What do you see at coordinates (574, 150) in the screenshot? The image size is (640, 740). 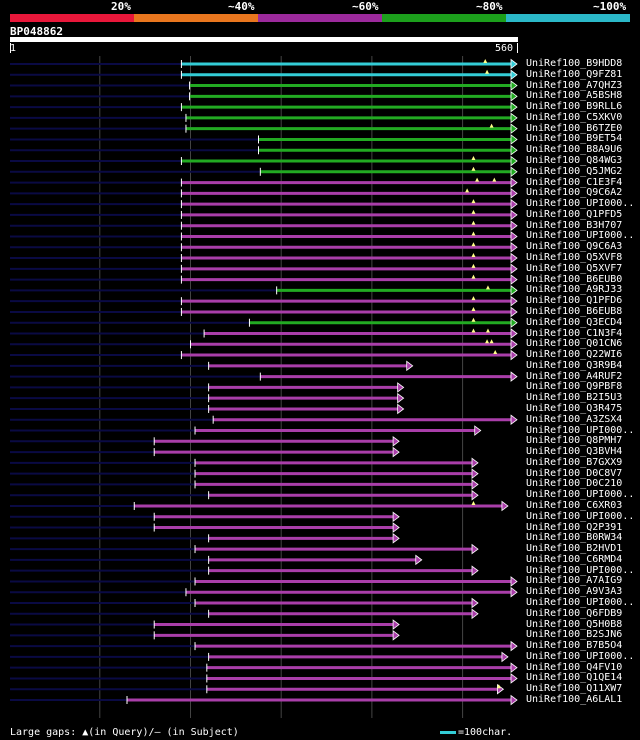 I see `hit-label: UniRef100_B8A9U6` at bounding box center [574, 150].